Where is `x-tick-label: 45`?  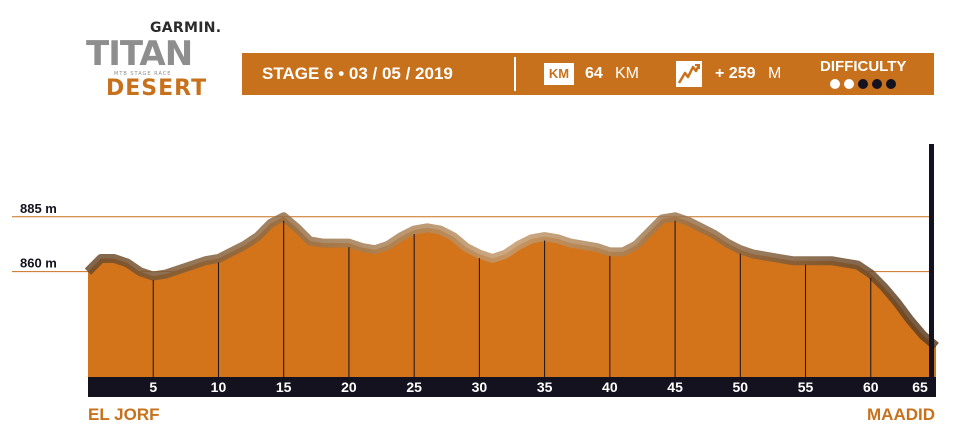 x-tick-label: 45 is located at coordinates (675, 387).